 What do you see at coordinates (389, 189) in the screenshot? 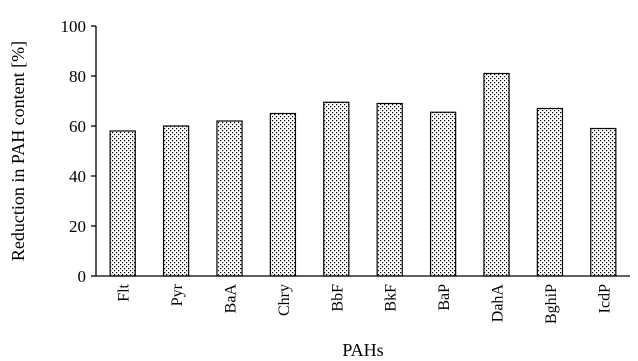
I see `bar-bkf` at bounding box center [389, 189].